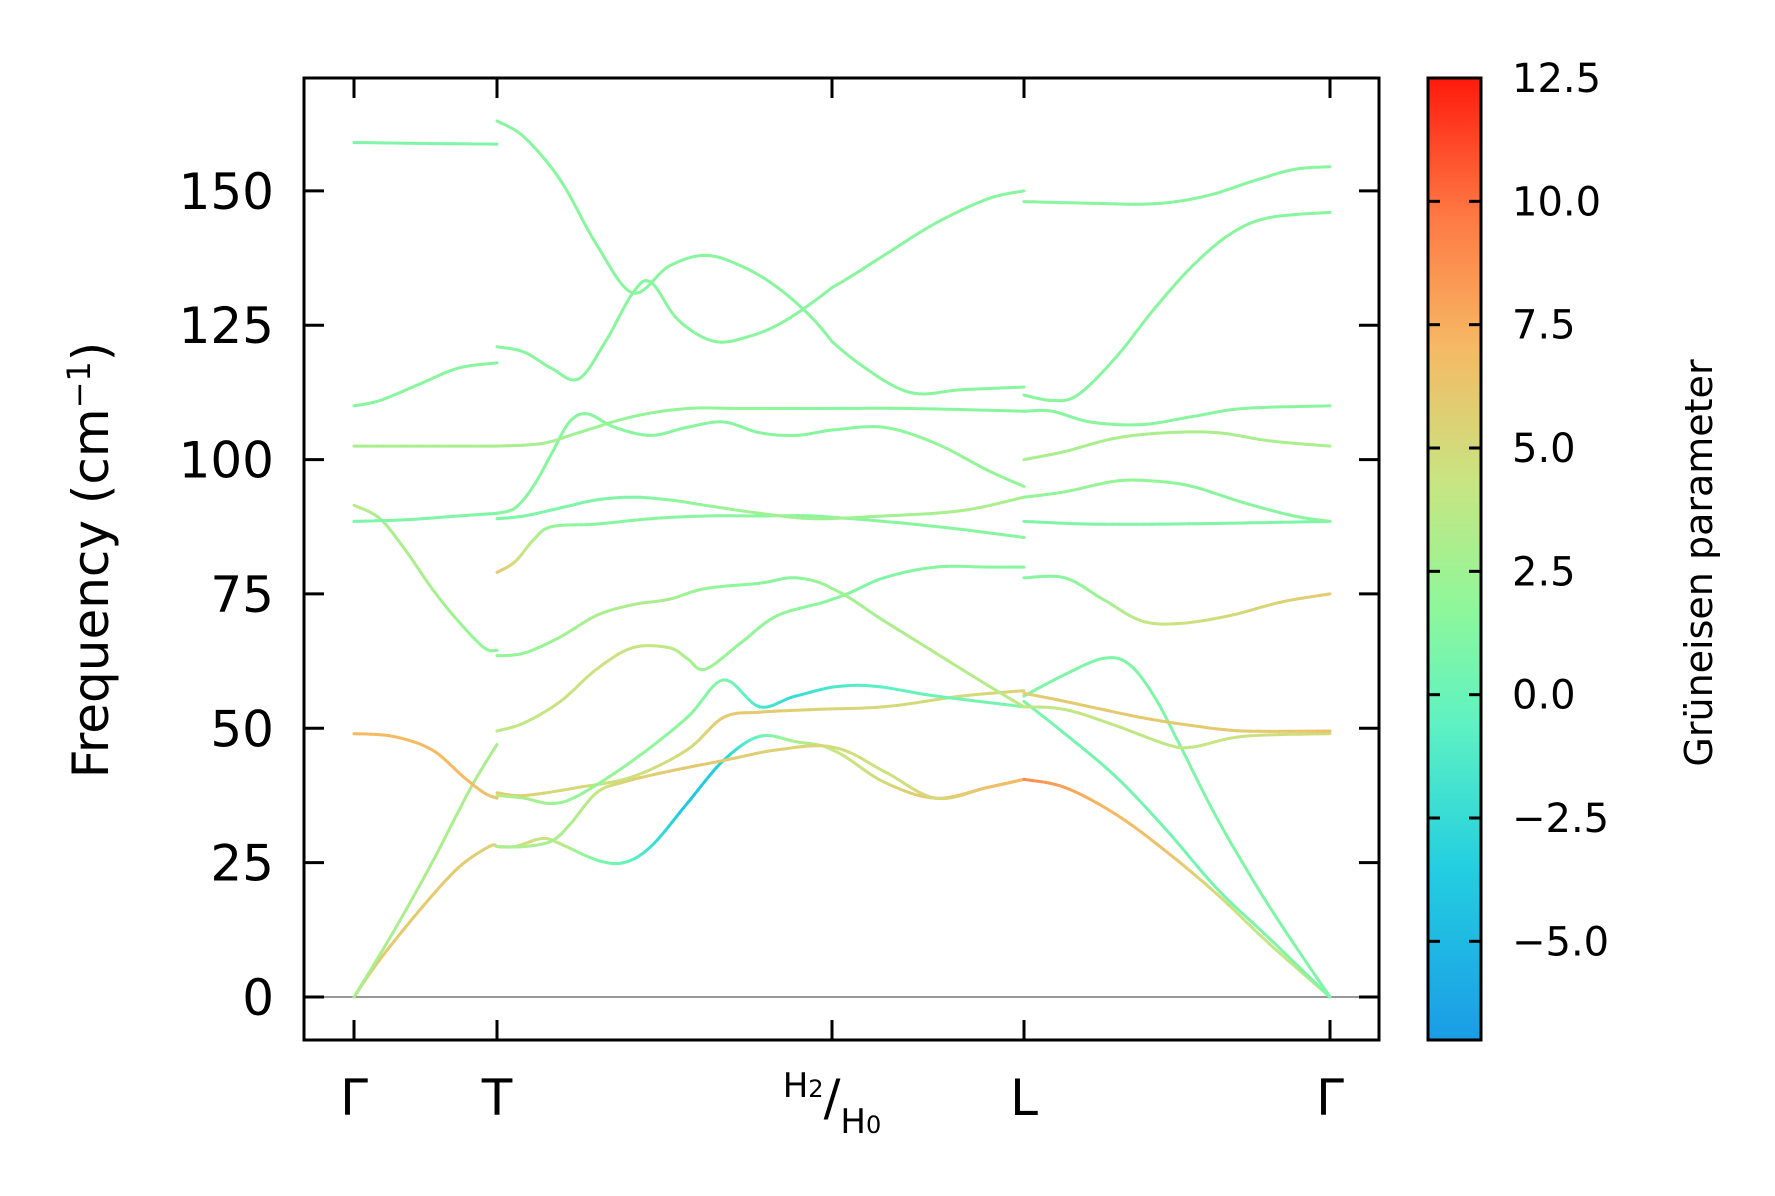 This screenshot has width=1775, height=1196. I want to click on colorbar-tick-label: 7.5, so click(1544, 326).